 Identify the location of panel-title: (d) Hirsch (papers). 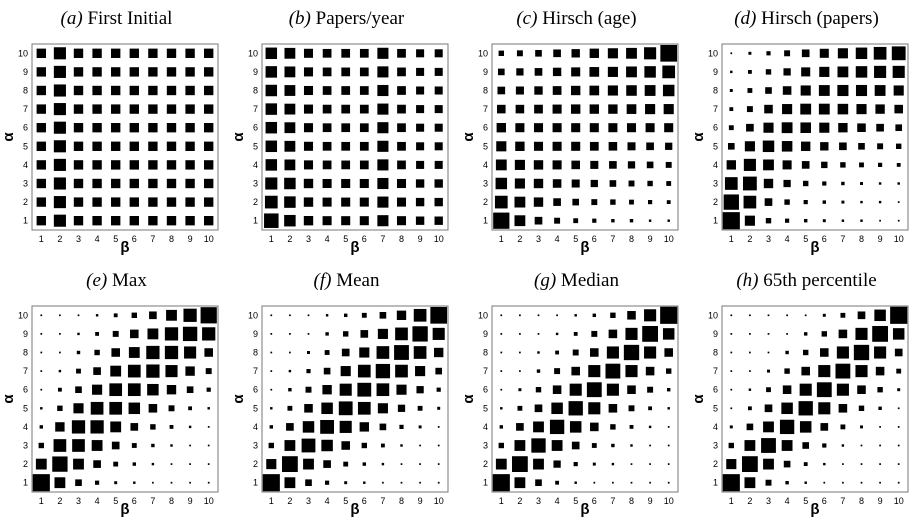
(806, 19).